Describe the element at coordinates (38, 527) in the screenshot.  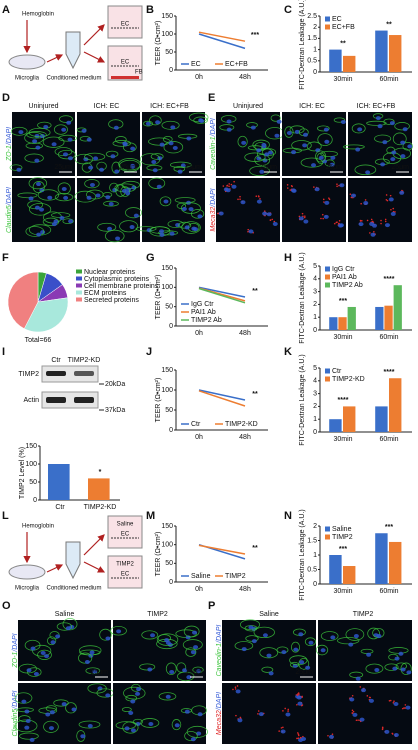
I see `stimulus-label: Hemoglobin` at that location.